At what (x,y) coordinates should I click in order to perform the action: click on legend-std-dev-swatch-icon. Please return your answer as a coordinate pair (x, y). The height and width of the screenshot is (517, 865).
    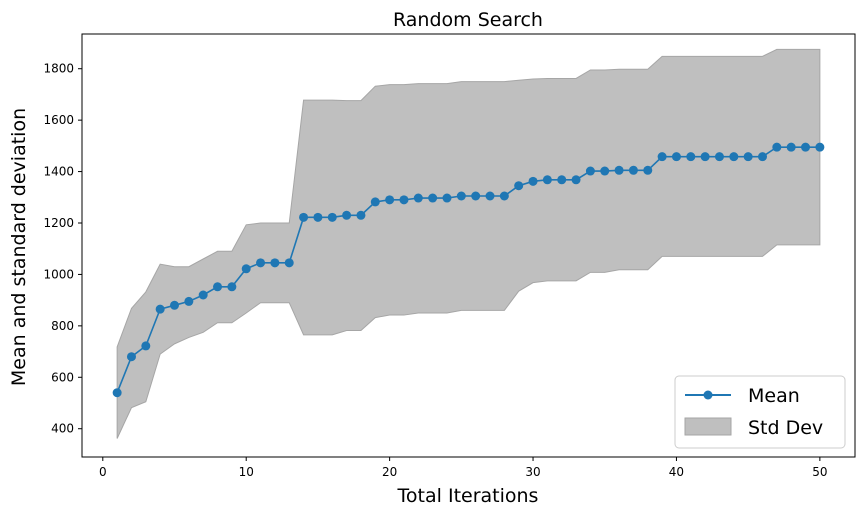
    Looking at the image, I should click on (708, 426).